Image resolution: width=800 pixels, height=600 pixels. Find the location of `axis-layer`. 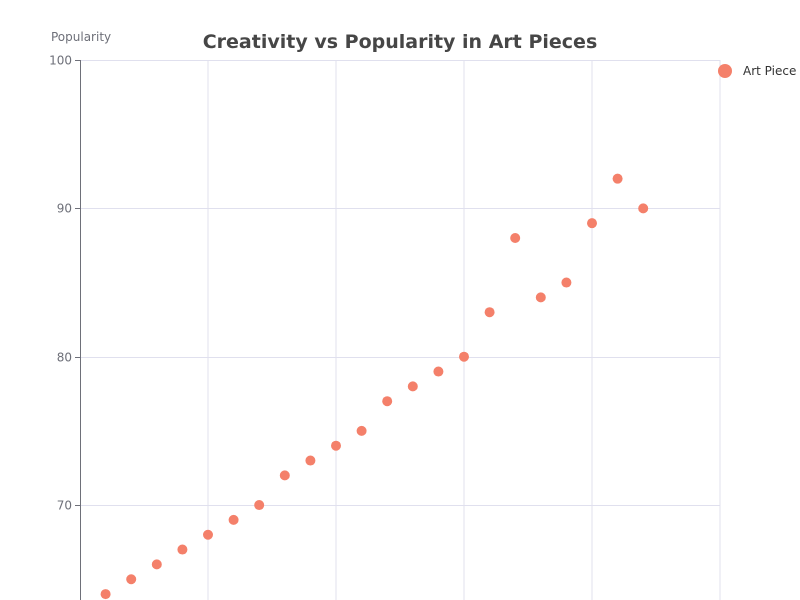

axis-layer is located at coordinates (78, 330).